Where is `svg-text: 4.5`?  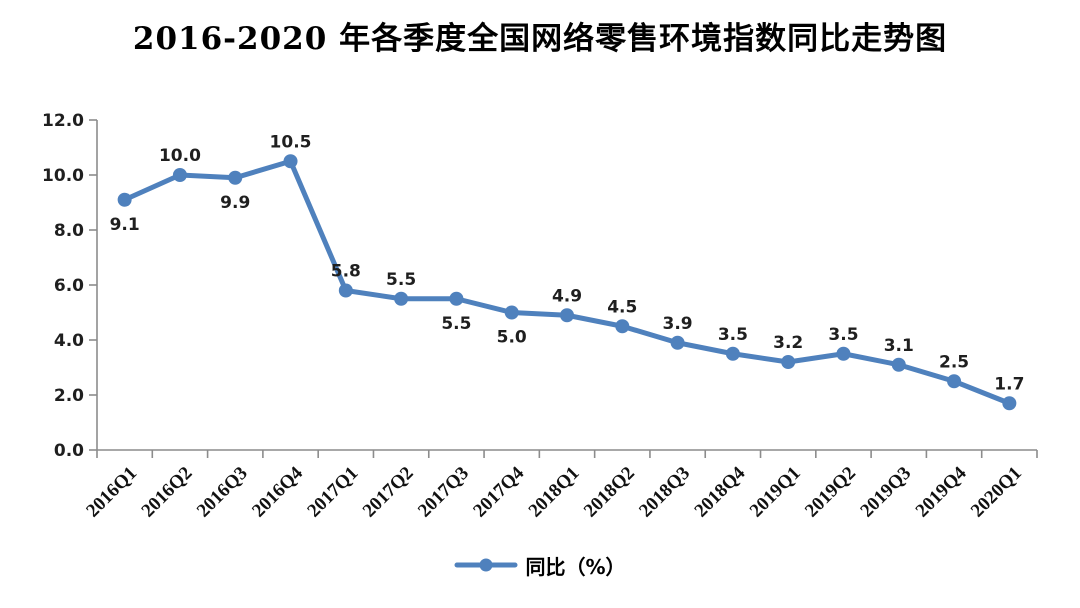 svg-text: 4.5 is located at coordinates (622, 307).